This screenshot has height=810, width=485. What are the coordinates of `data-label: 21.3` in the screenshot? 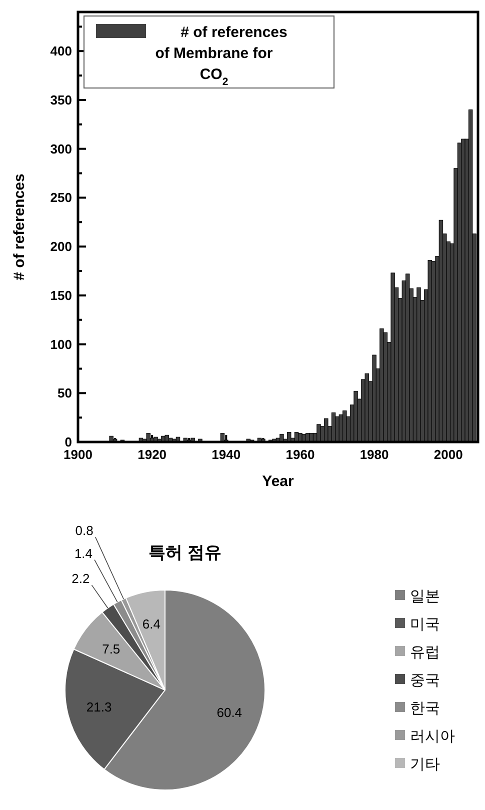 It's located at (99, 707).